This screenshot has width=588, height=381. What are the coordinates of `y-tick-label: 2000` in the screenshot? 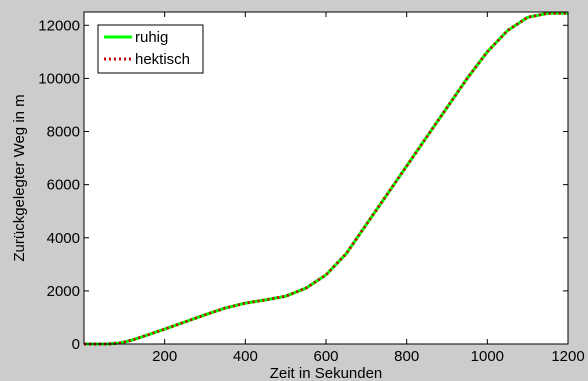 It's located at (63, 291).